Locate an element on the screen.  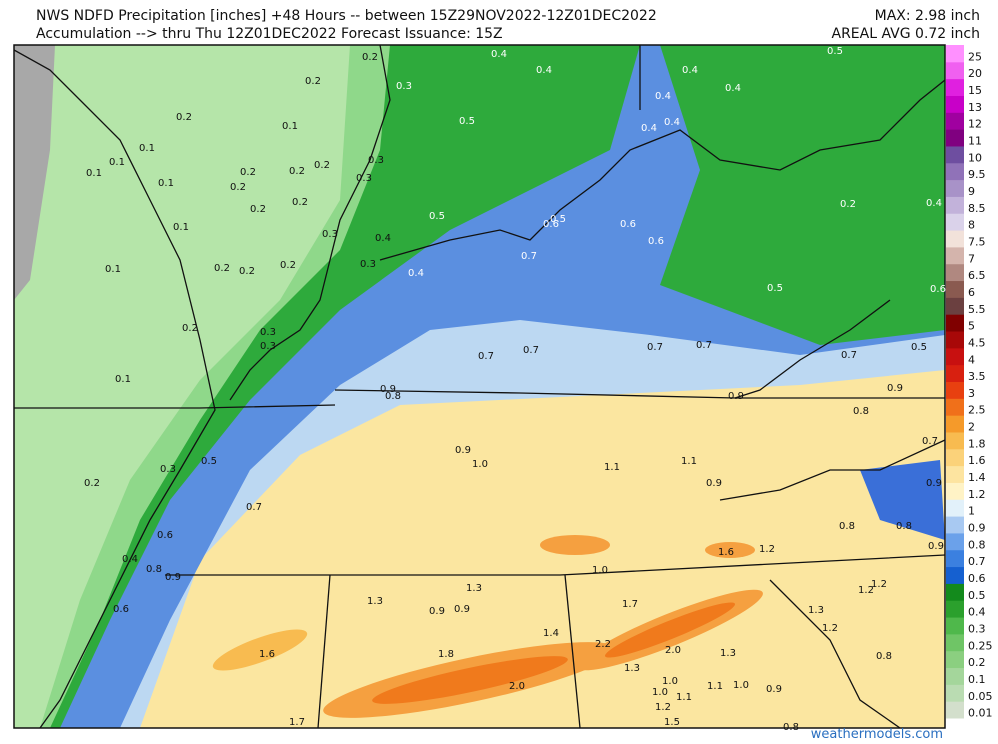
colorbar-label: 12 is located at coordinates (975, 124).